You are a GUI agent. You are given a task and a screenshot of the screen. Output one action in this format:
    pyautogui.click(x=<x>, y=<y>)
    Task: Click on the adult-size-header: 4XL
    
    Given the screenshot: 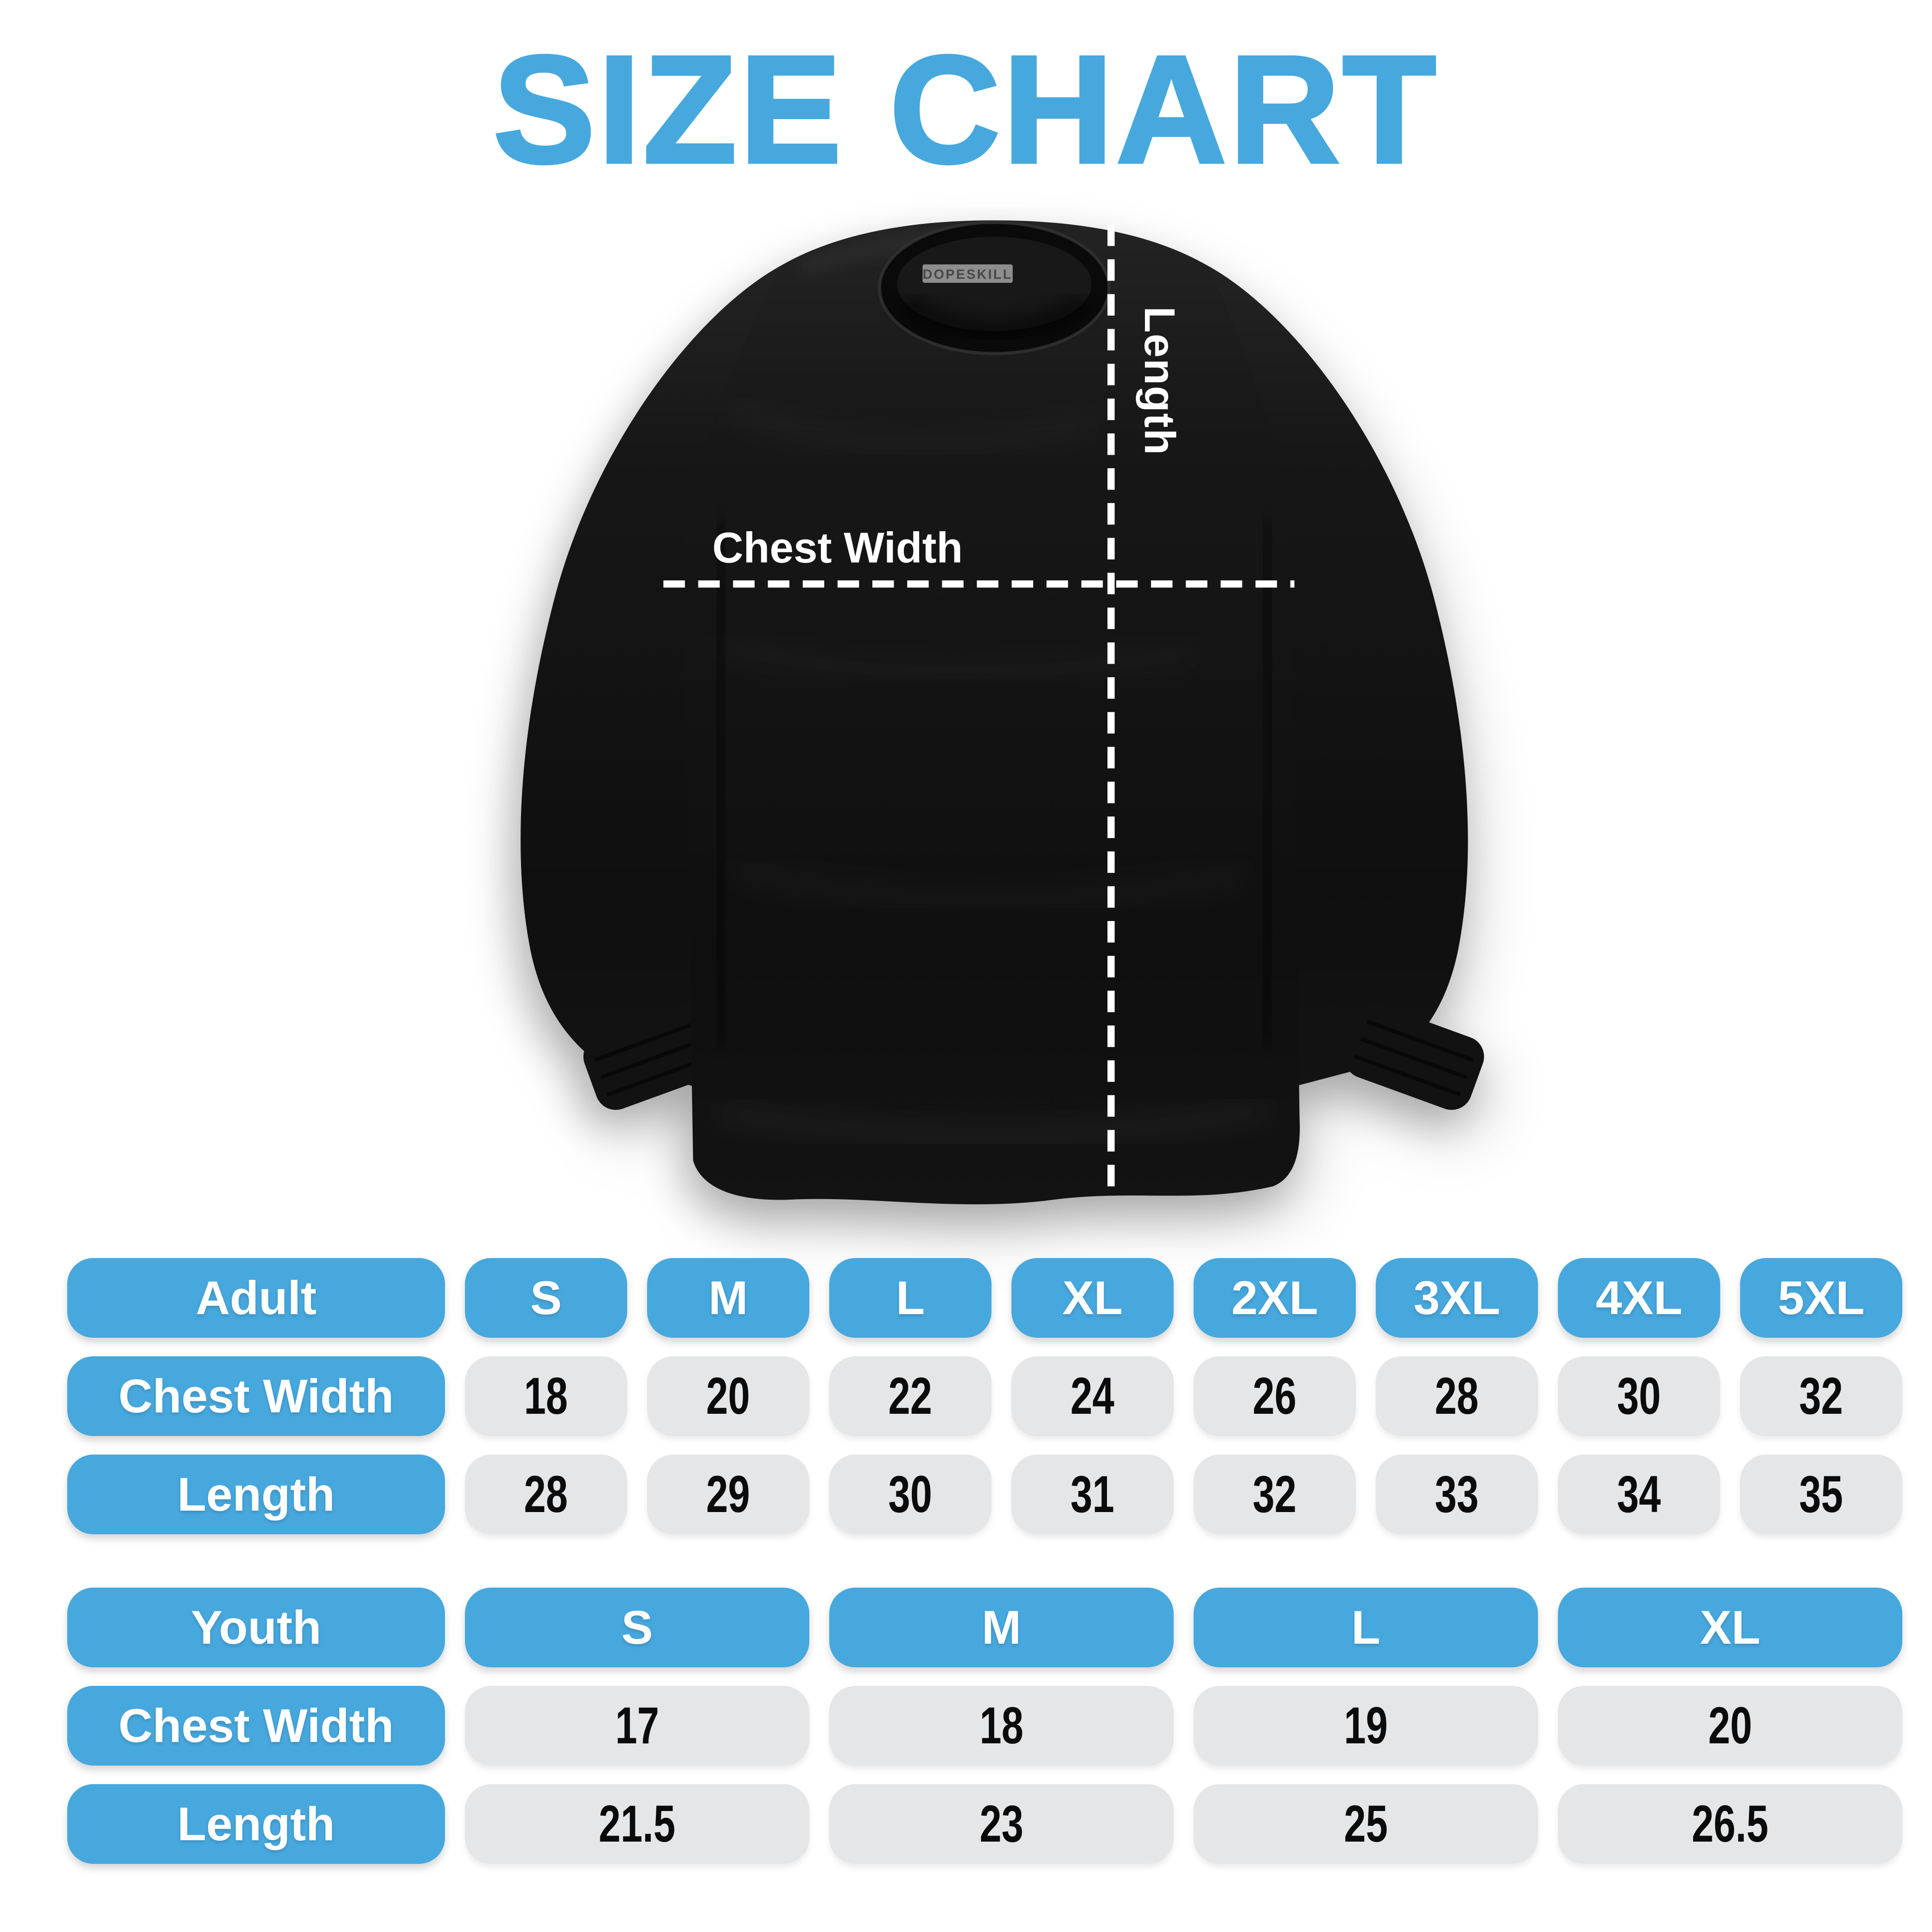 What is the action you would take?
    pyautogui.click(x=1639, y=1298)
    